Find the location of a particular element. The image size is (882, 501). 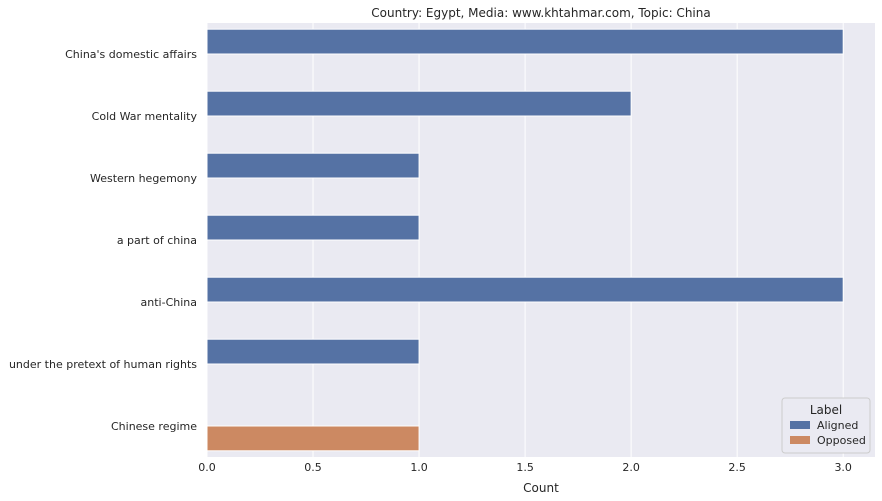

legend-swatch-opposed is located at coordinates (800, 440).